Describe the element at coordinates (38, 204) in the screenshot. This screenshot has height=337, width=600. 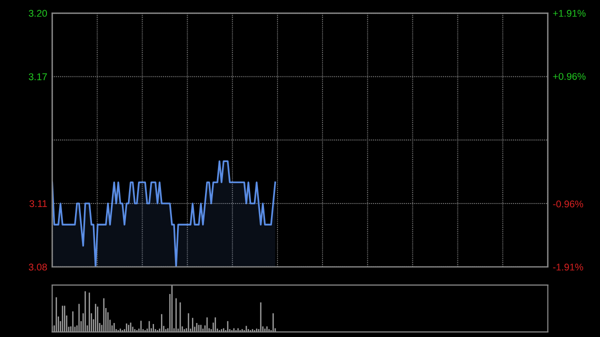
I see `y-tick-label: 3.11` at that location.